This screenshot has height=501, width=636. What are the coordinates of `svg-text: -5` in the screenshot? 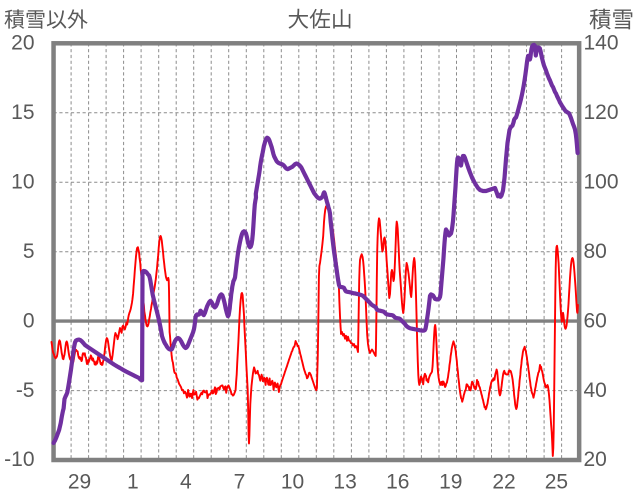 It's located at (25, 390).